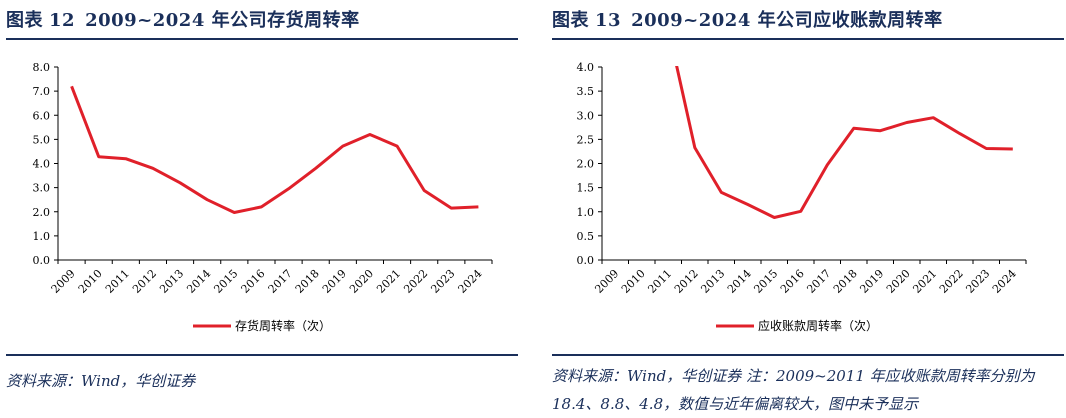  What do you see at coordinates (42, 91) in the screenshot?
I see `y-tick-label: 7.0` at bounding box center [42, 91].